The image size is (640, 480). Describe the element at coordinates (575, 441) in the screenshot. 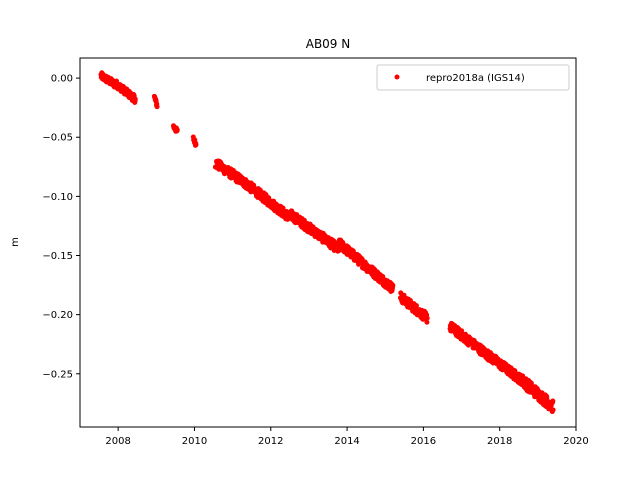

I see `x-tick-label: 2020` at that location.